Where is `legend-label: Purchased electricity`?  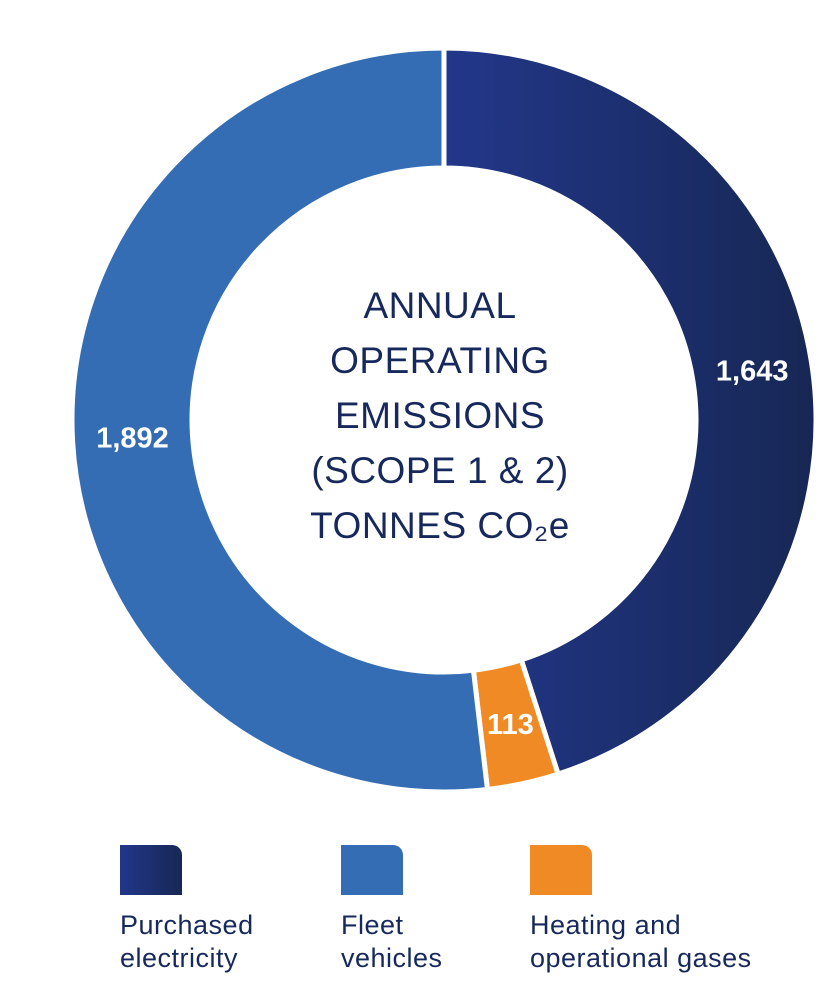 legend-label: Purchased electricity is located at coordinates (270, 942).